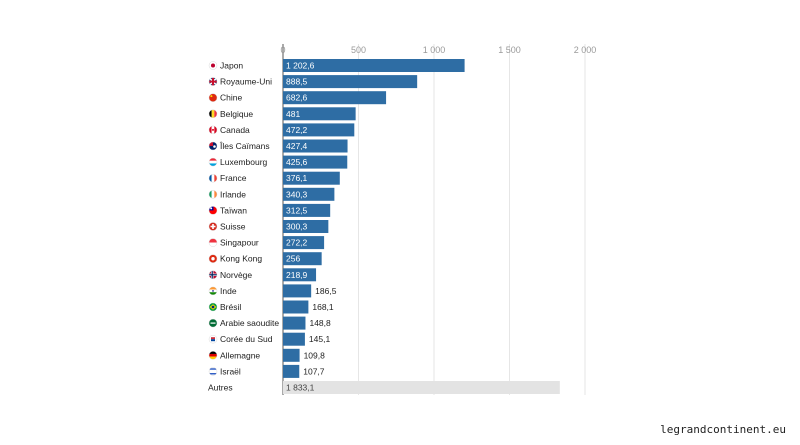 Image resolution: width=800 pixels, height=445 pixels. I want to click on category-label: France, so click(233, 178).